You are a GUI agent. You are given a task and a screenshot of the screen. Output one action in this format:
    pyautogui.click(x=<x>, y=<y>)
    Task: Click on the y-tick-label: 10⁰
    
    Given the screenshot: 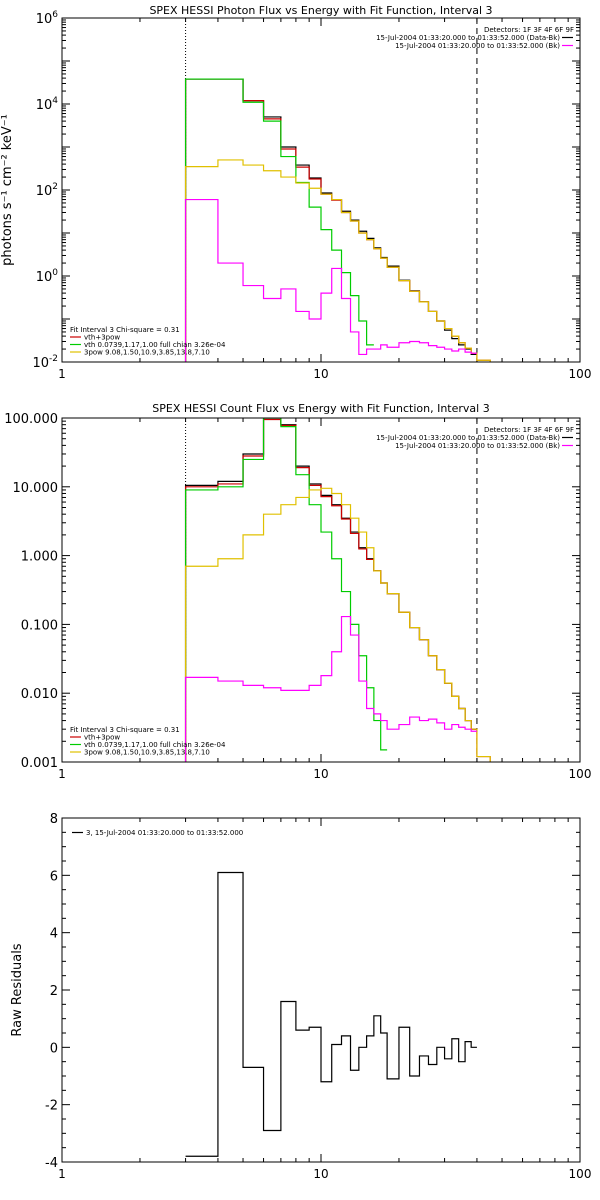 What is the action you would take?
    pyautogui.click(x=47, y=276)
    